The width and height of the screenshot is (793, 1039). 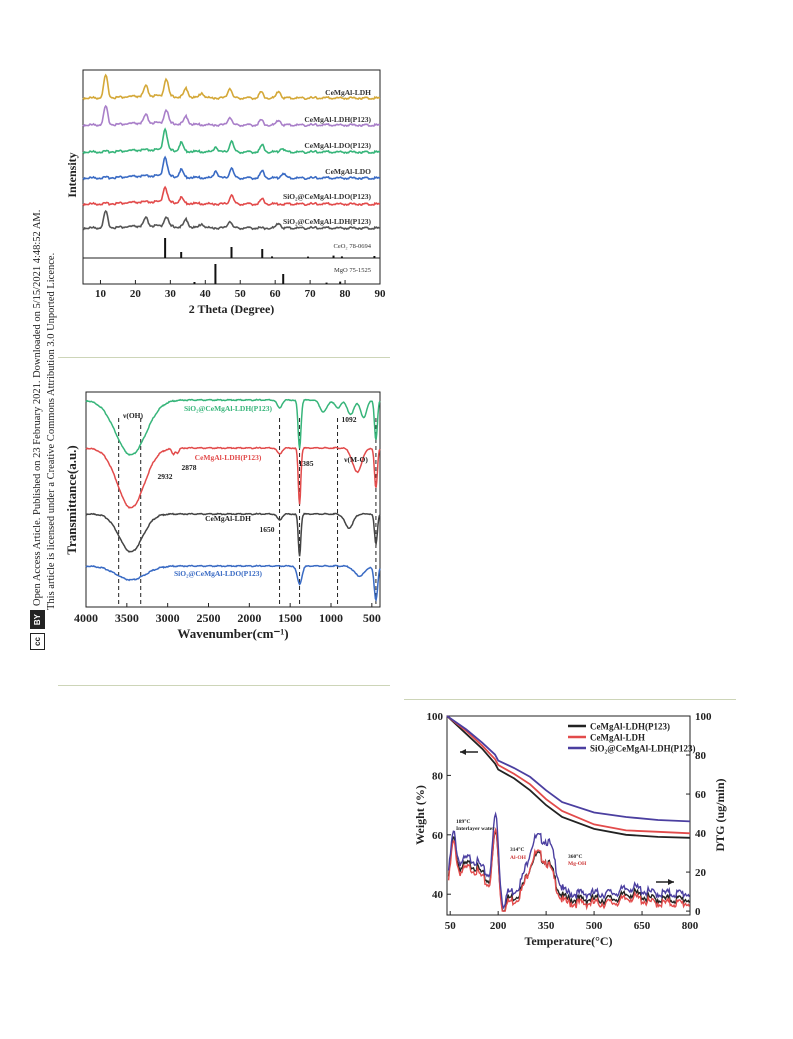 I want to click on x-tick-label: 10, so click(x=101, y=294).